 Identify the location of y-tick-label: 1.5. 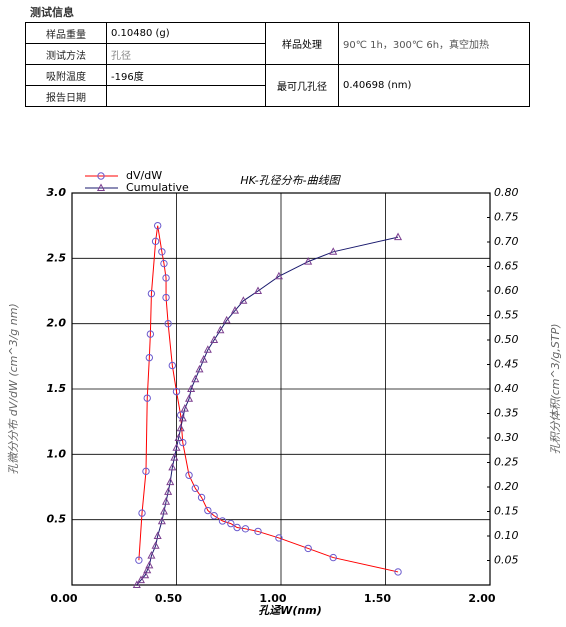
(57, 388).